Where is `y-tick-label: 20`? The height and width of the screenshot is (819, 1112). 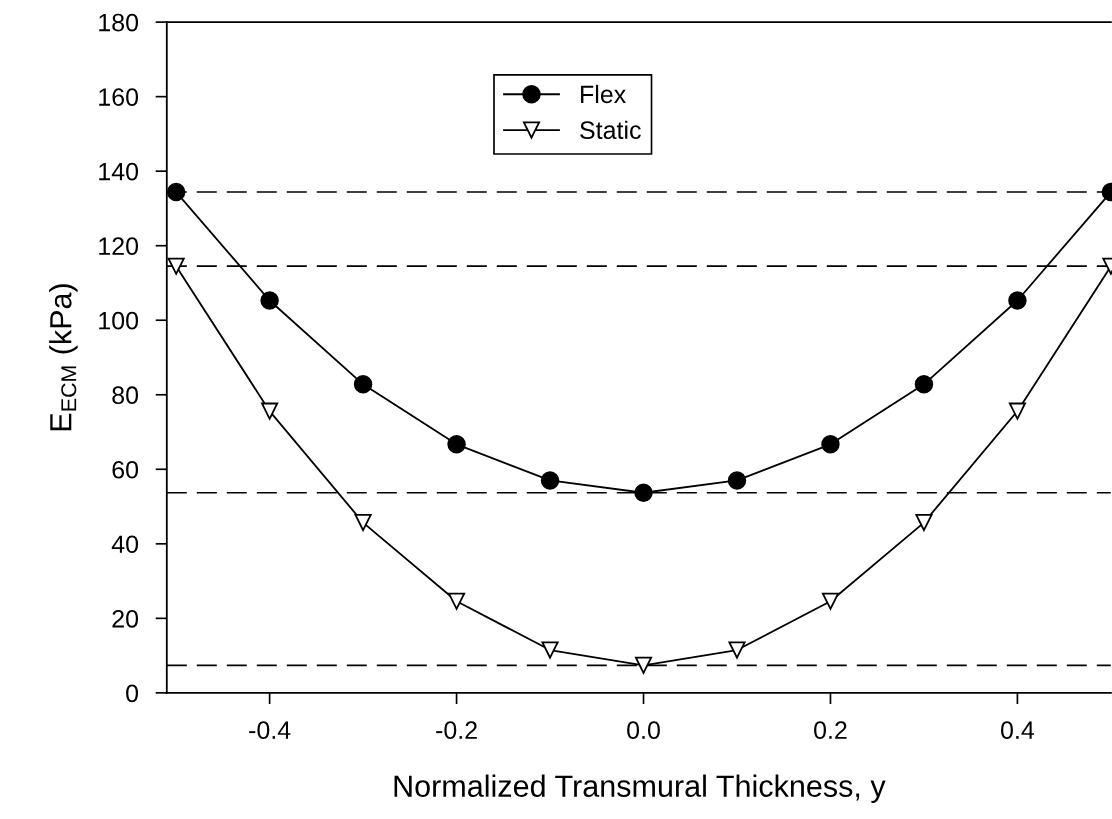 y-tick-label: 20 is located at coordinates (125, 618).